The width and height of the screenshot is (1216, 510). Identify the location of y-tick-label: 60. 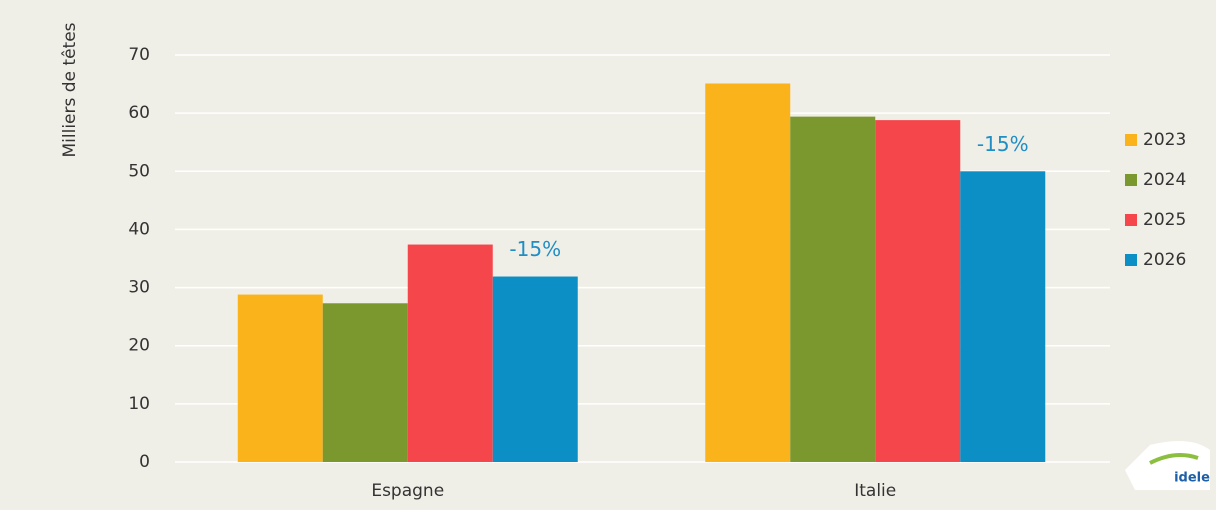
(139, 113).